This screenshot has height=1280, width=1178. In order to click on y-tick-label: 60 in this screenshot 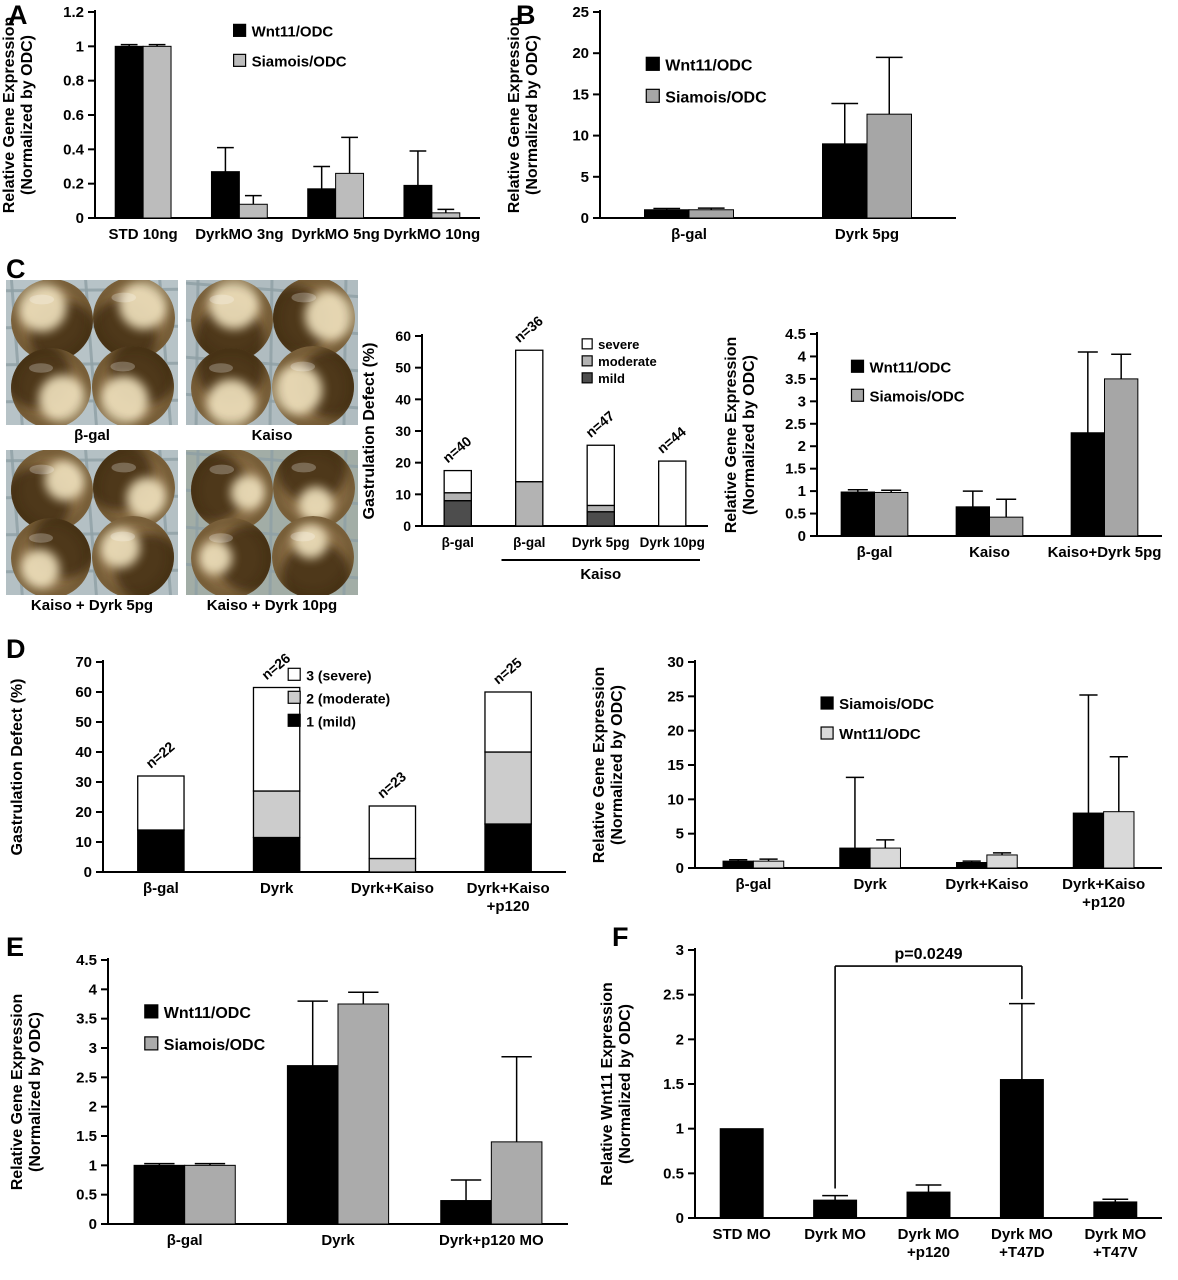, I will do `click(403, 336)`.